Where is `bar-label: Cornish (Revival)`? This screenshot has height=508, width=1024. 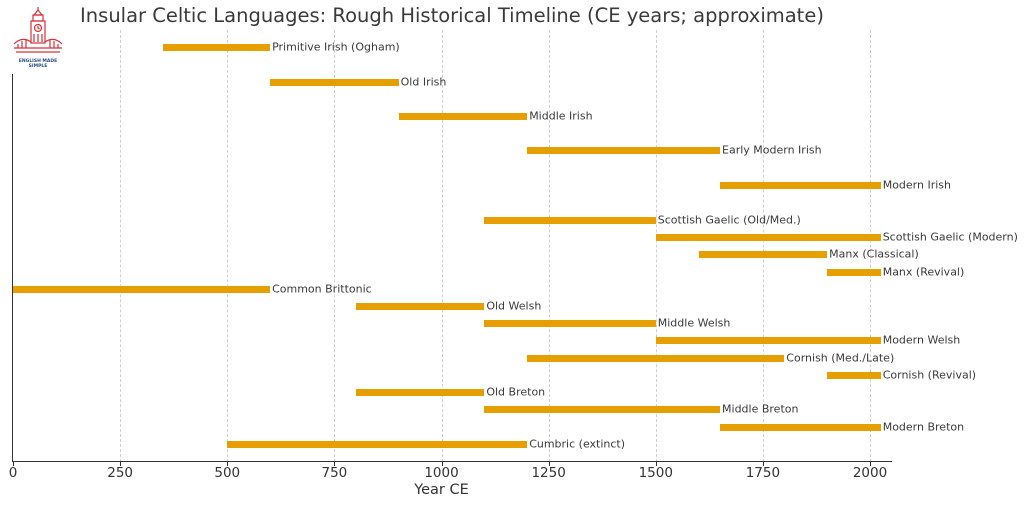 bar-label: Cornish (Revival) is located at coordinates (929, 375).